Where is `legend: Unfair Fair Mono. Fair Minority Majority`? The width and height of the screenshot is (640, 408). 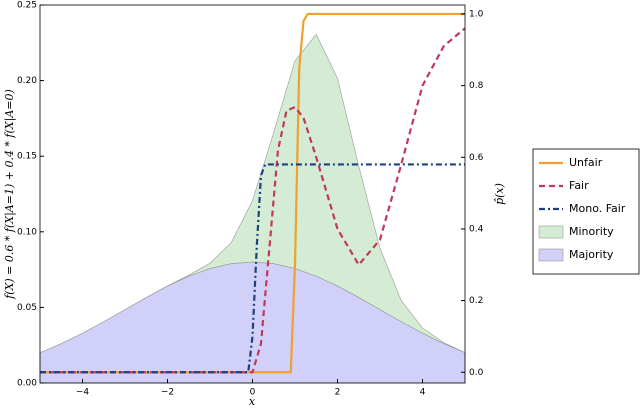
legend: Unfair Fair Mono. Fair Minority Majority is located at coordinates (586, 211).